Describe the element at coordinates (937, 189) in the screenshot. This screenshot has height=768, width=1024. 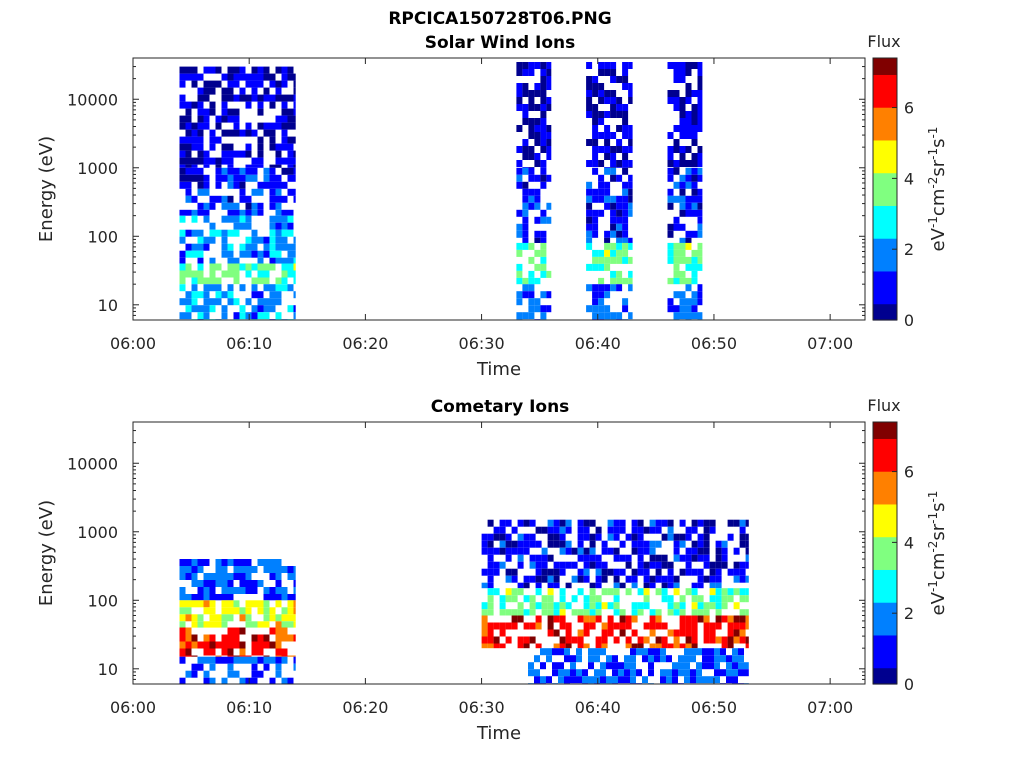
I see `colorbar-label: eV-1cm-2sr-1s-1` at that location.